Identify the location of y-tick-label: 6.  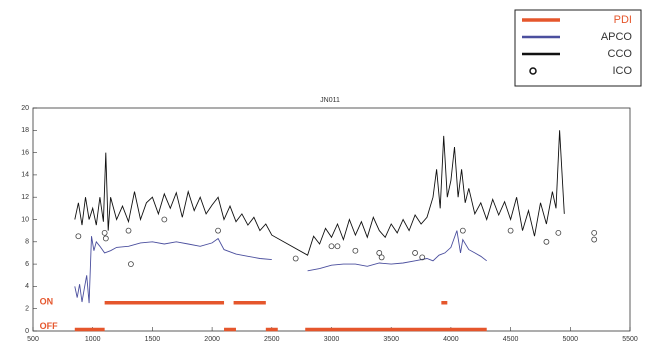
(27, 264).